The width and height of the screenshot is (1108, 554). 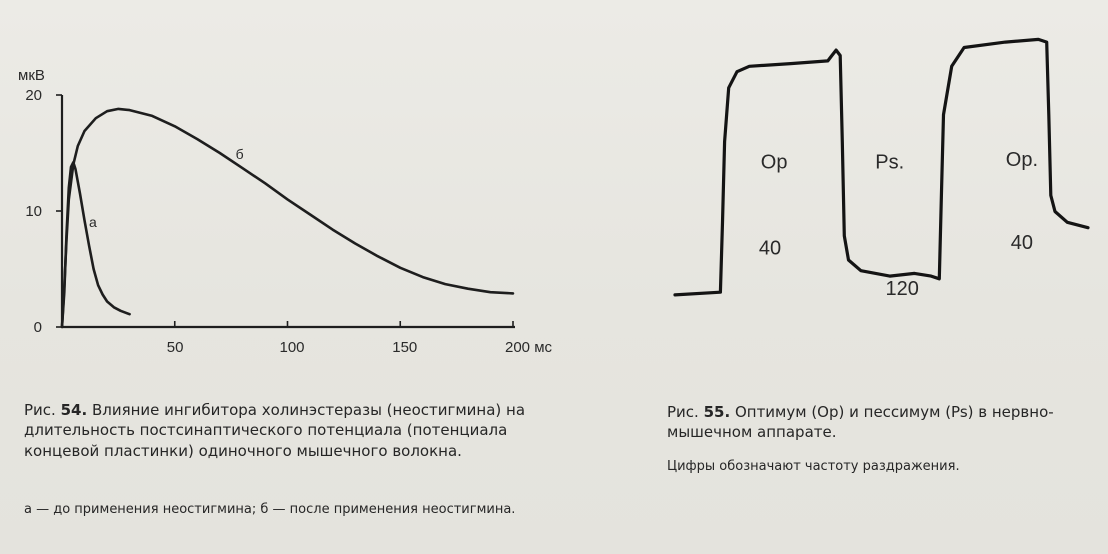 I want to click on fig55-caption-lead: Рис., so click(x=683, y=412).